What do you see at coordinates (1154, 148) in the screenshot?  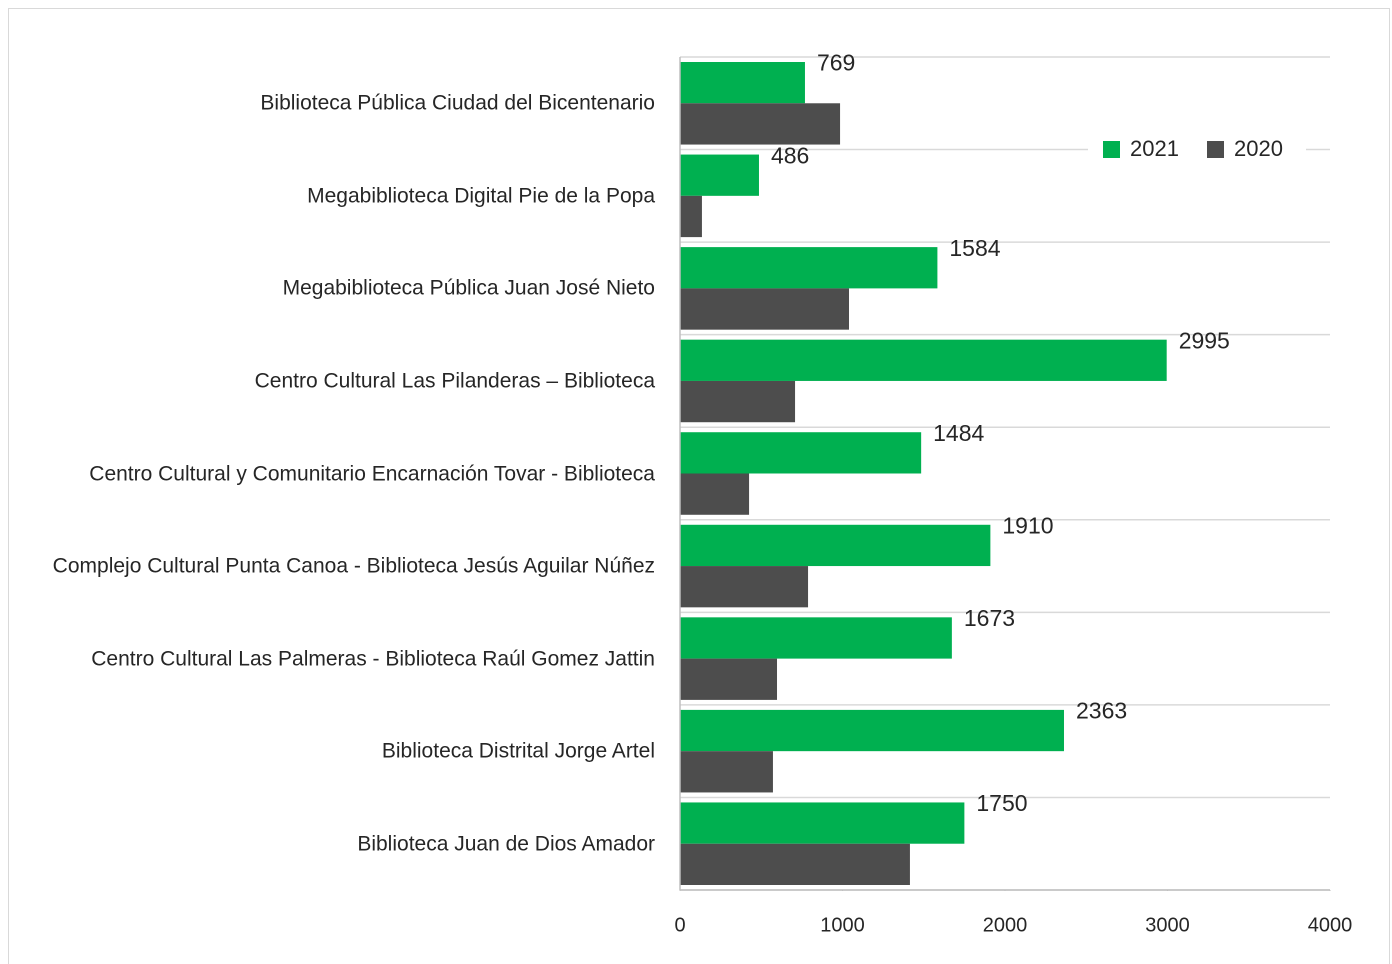 I see `legend-label: 2021` at bounding box center [1154, 148].